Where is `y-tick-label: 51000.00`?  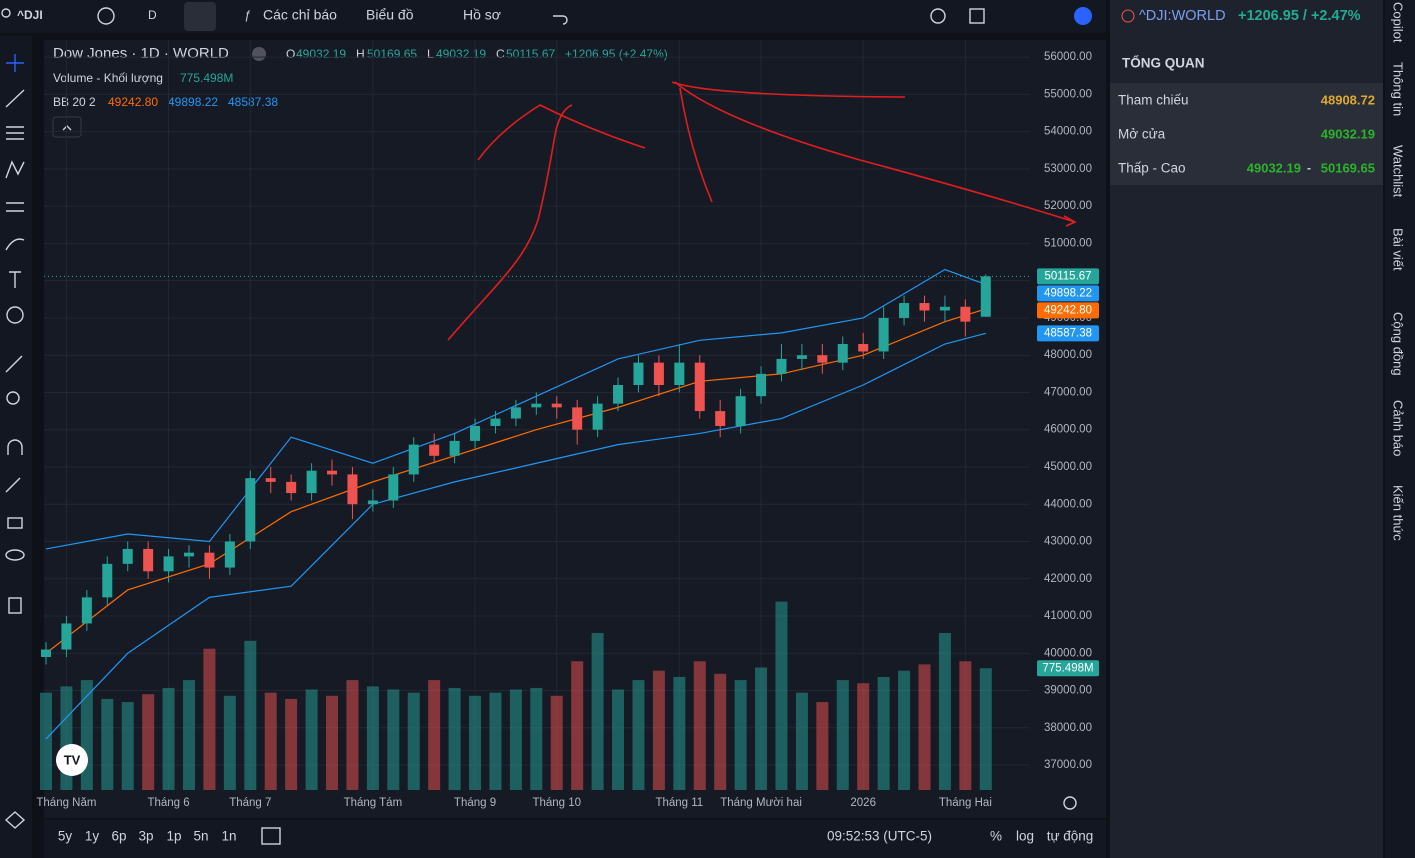
y-tick-label: 51000.00 is located at coordinates (1068, 243).